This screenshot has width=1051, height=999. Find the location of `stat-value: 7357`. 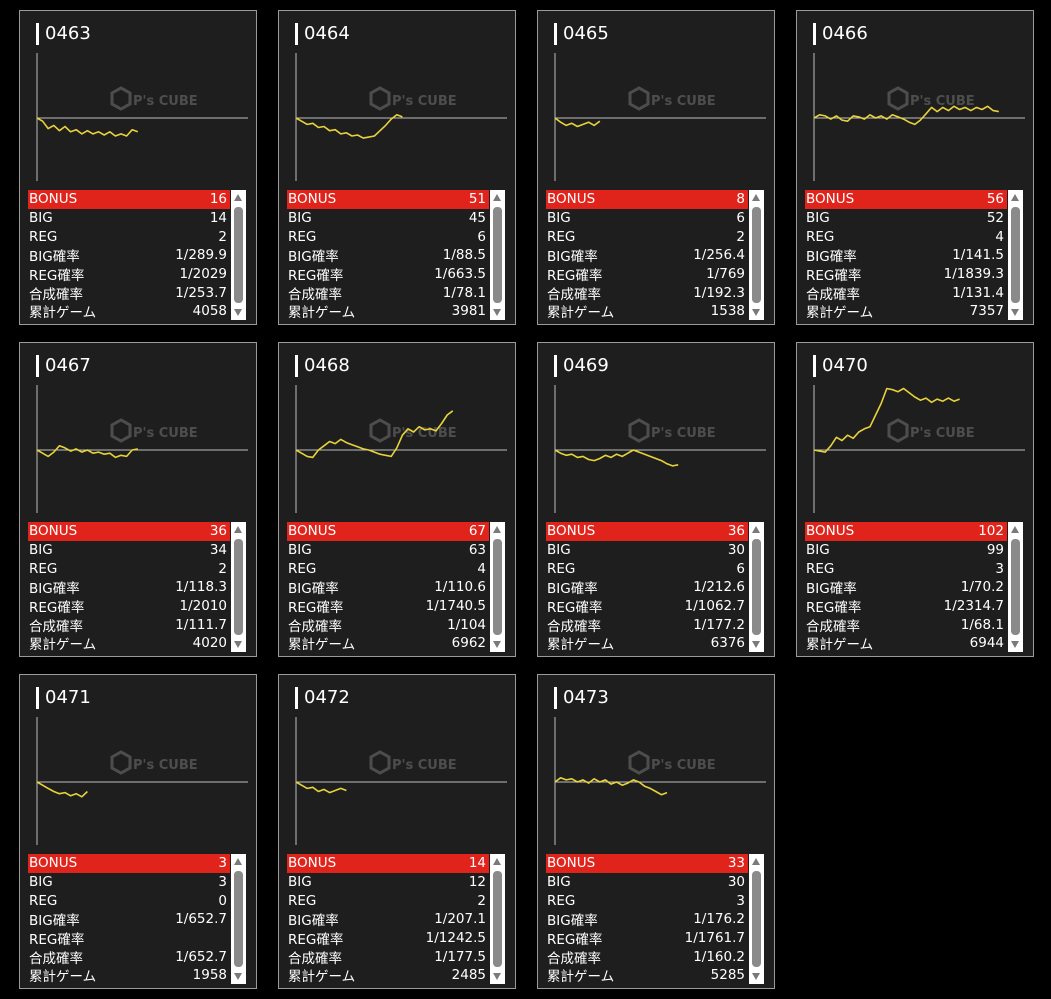

stat-value: 7357 is located at coordinates (986, 311).